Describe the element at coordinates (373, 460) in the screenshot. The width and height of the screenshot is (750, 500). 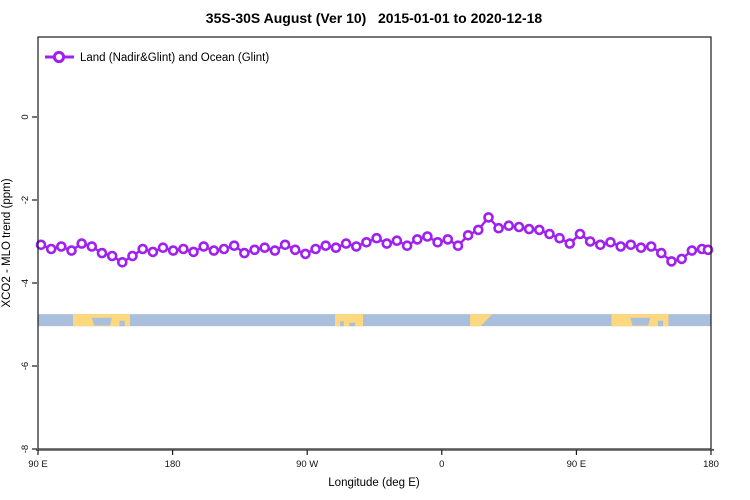
I see `x-axis: 90 E 180 90 W 0 90 E 180` at that location.